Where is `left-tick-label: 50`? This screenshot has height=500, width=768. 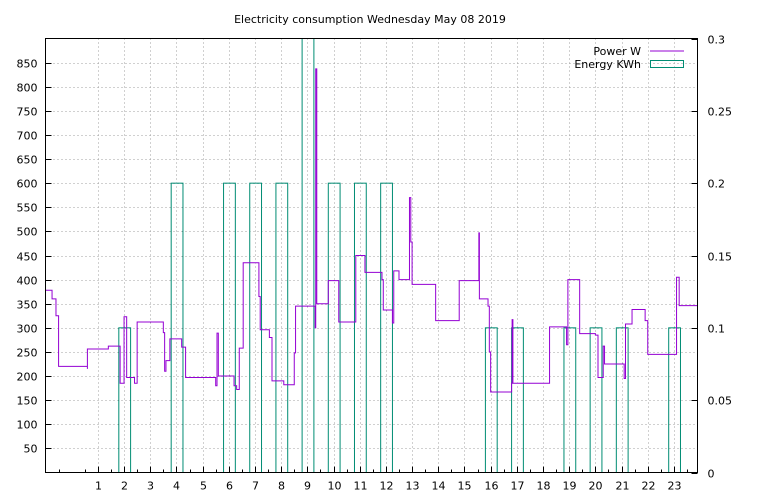 left-tick-label: 50 is located at coordinates (31, 449).